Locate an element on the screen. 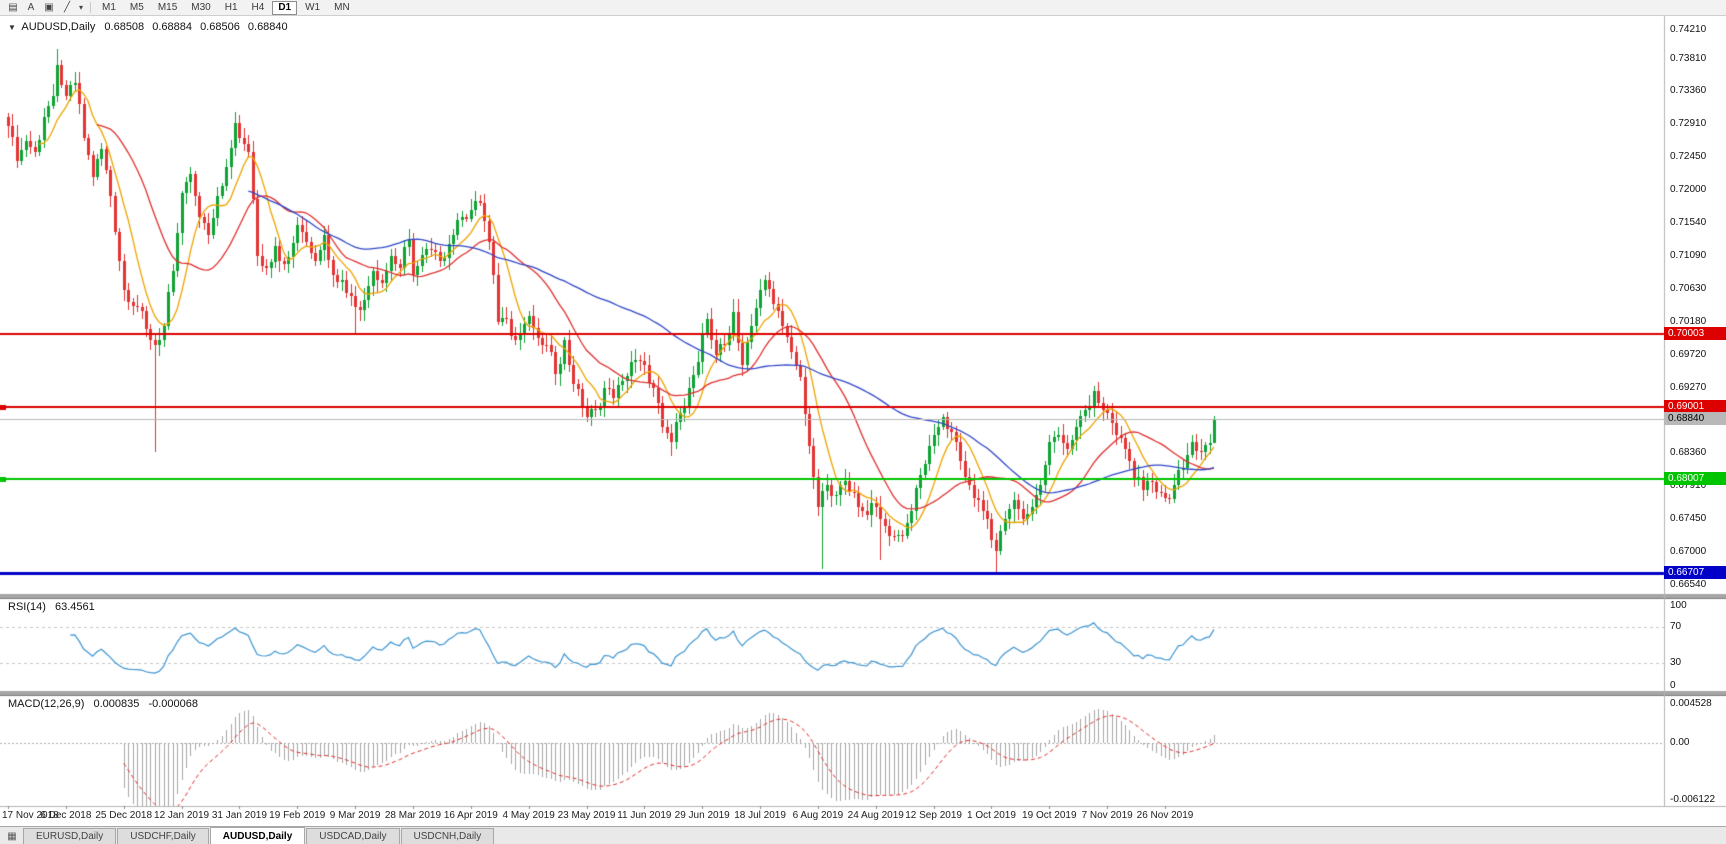 The image size is (1726, 844). macd-name: MACD(12,26,9) is located at coordinates (46, 704).